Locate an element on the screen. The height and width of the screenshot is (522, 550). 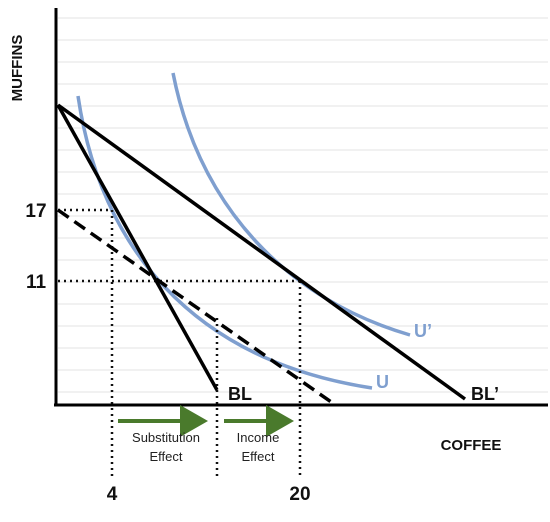
bl-prime-label: BL’ is located at coordinates (485, 394).